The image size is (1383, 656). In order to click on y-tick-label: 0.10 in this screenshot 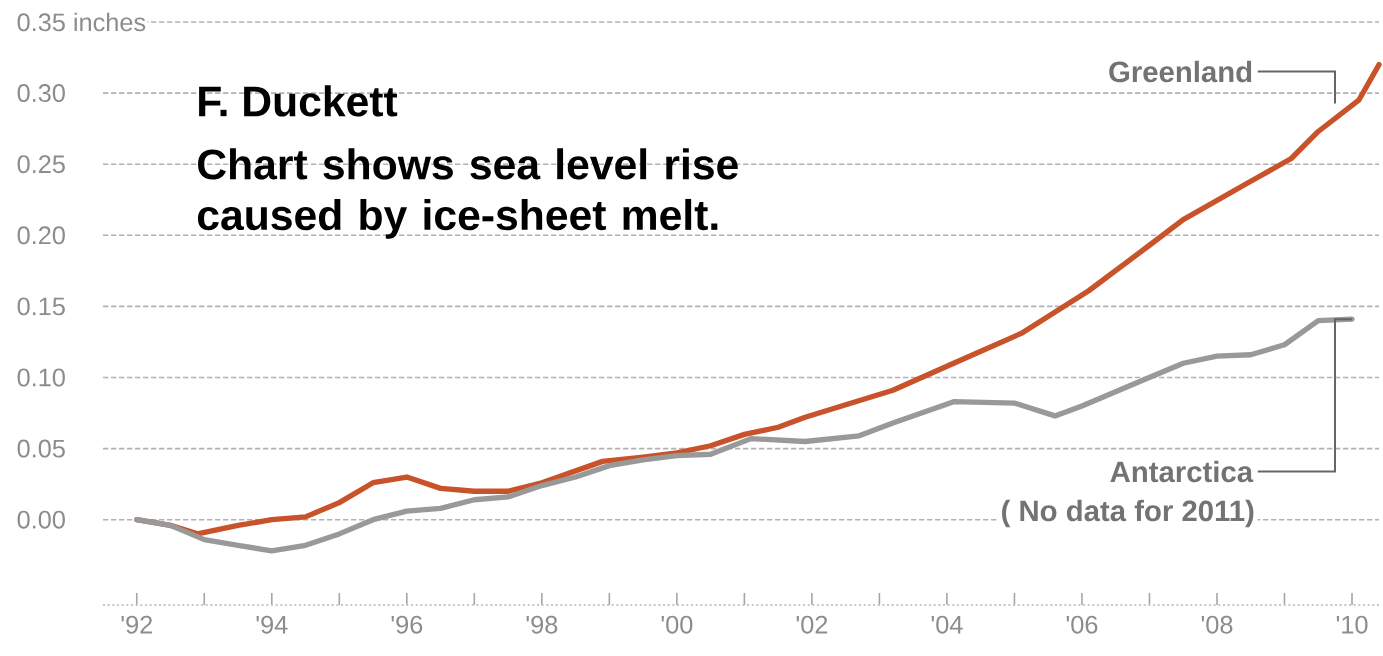, I will do `click(41, 377)`.